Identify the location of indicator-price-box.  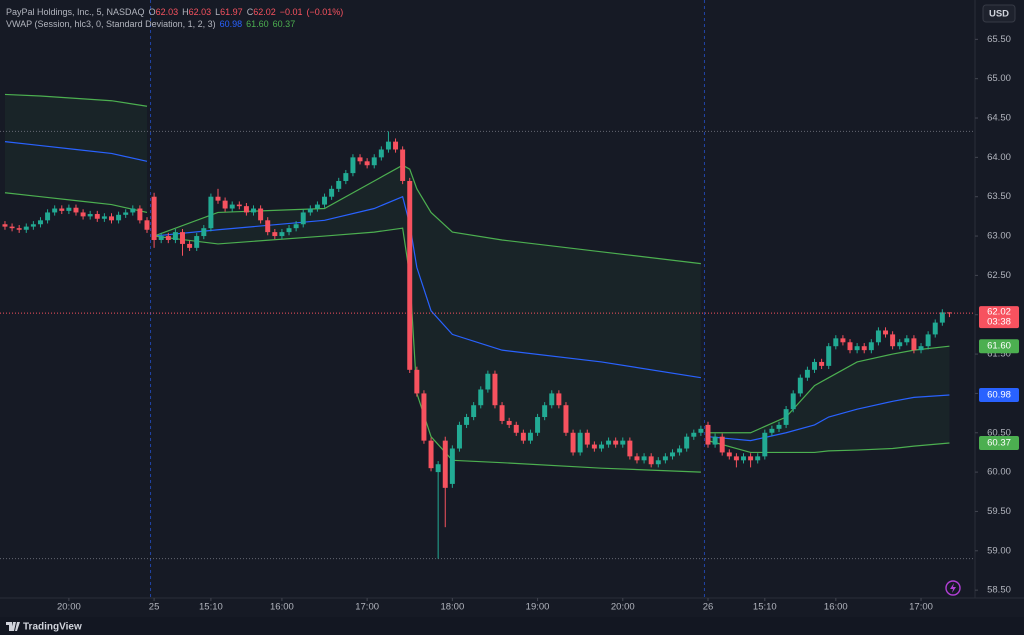
(999, 442).